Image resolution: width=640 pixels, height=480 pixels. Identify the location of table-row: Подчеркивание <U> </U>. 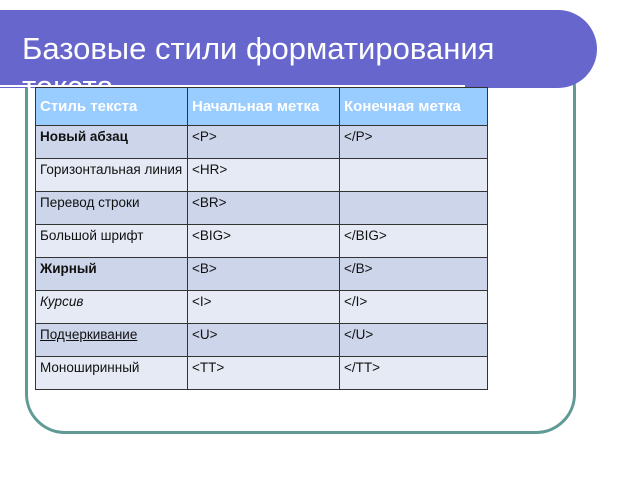
(261, 340).